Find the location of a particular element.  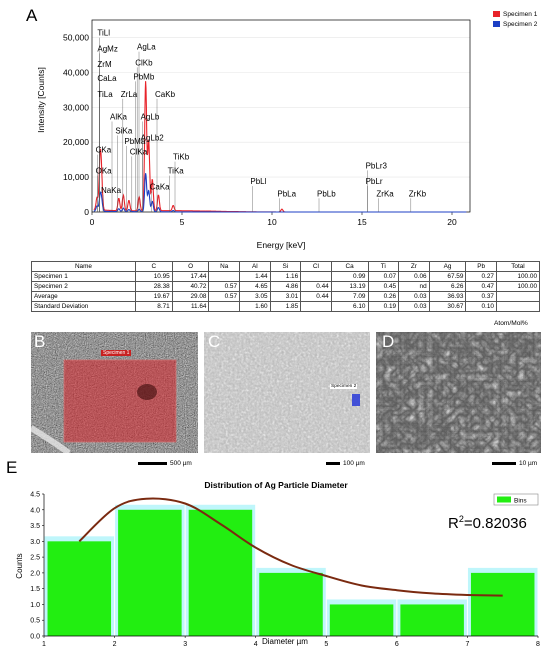

histogram-y-tick-label: 3.0 is located at coordinates (35, 542).